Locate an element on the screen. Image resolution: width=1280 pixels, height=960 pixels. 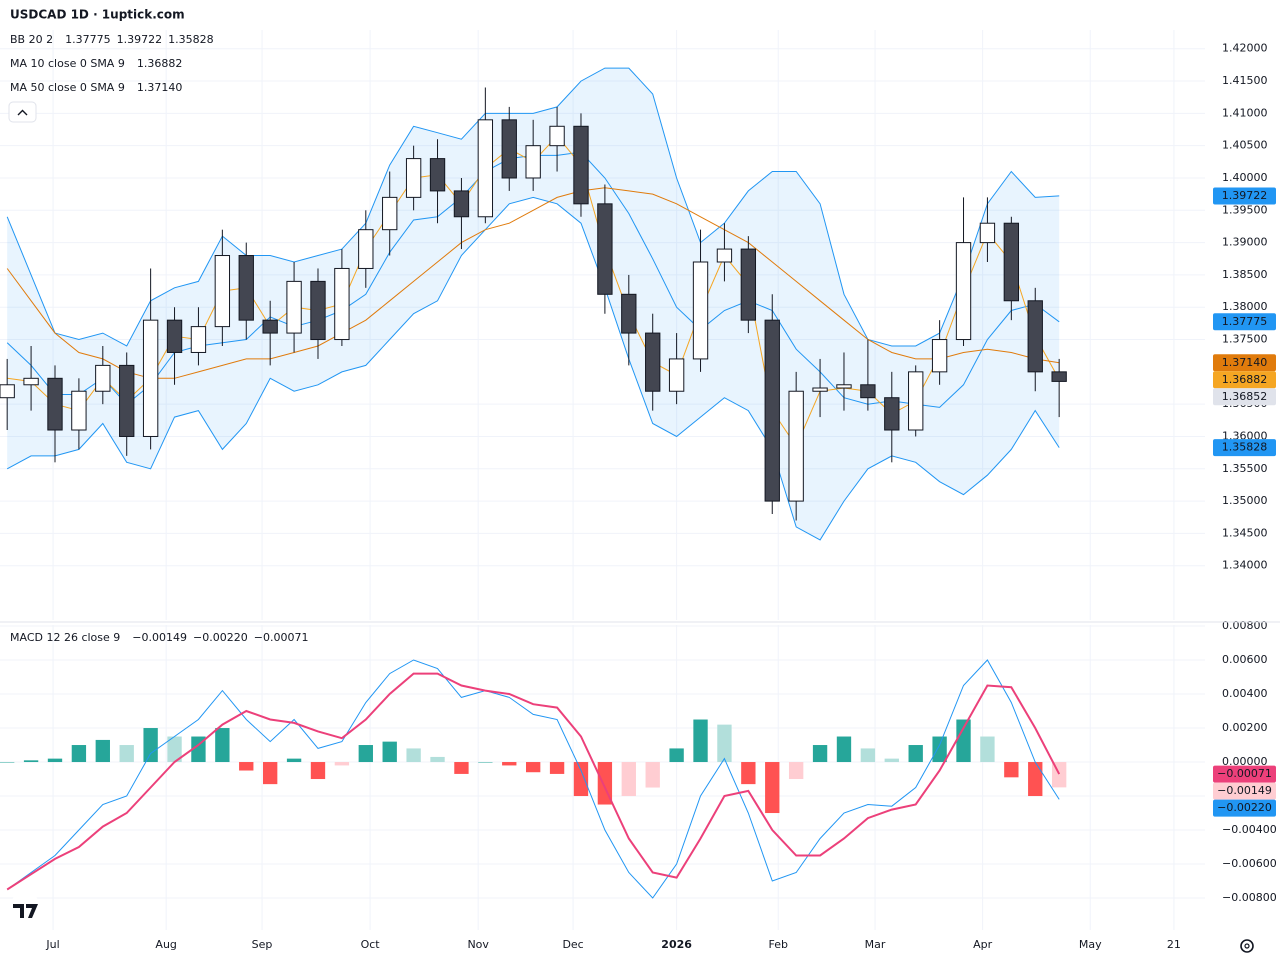
y-tick-label: 0.00600 is located at coordinates (1245, 659).